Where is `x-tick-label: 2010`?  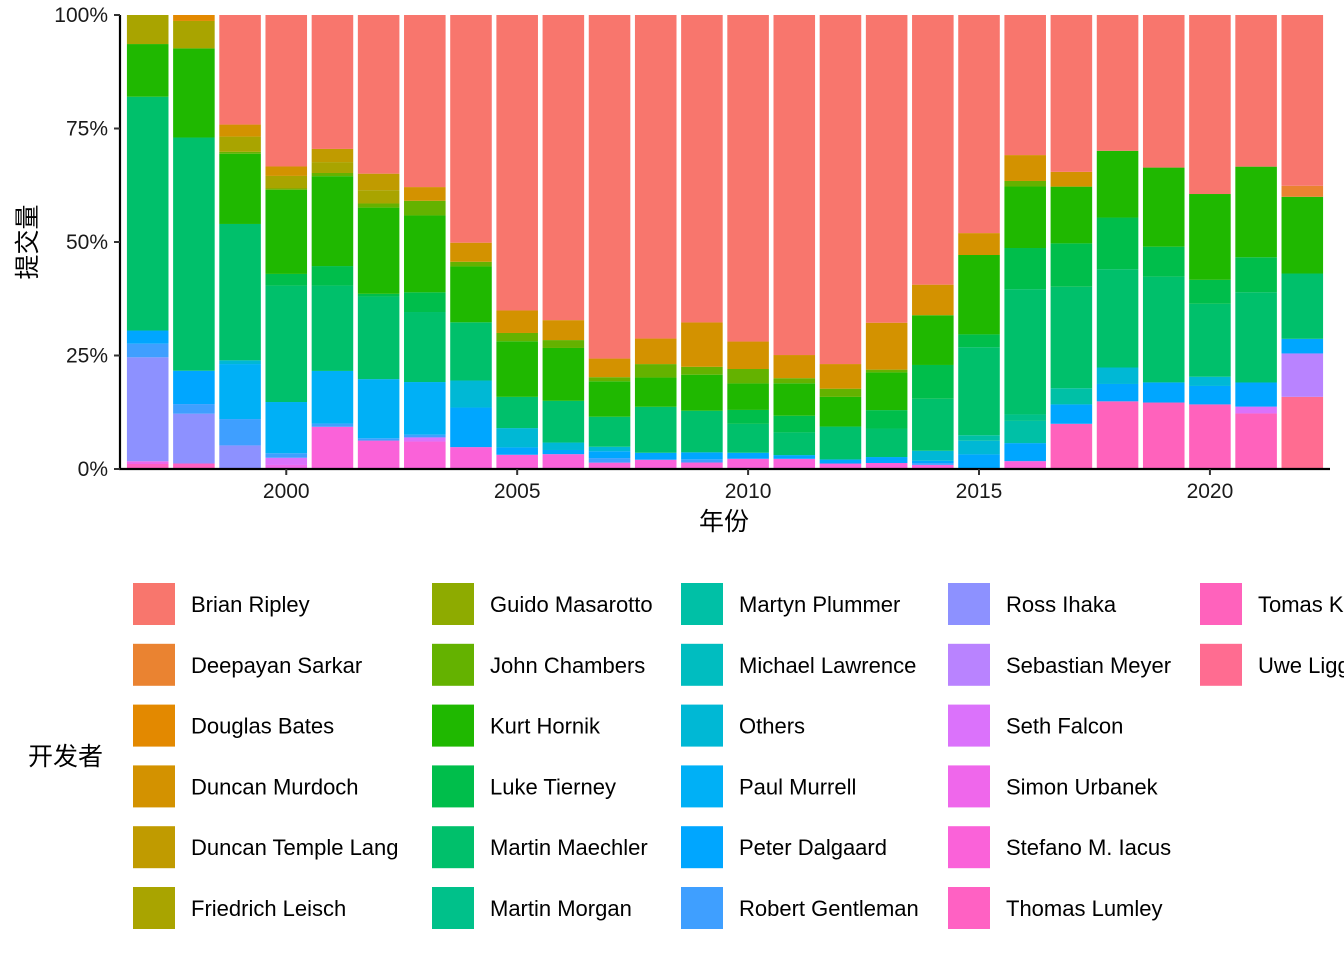 x-tick-label: 2010 is located at coordinates (748, 491).